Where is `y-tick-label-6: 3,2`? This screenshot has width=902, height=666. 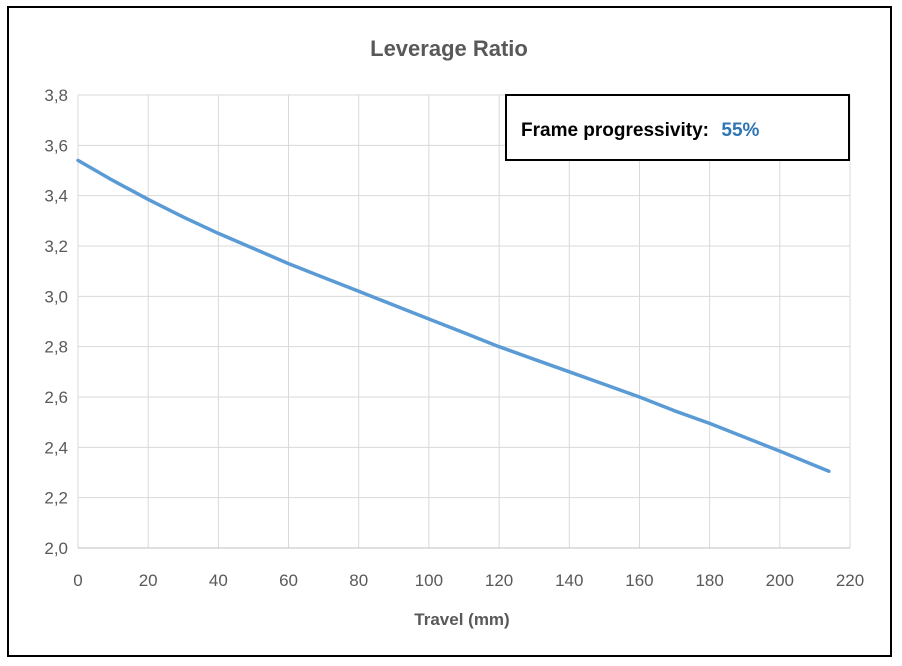
y-tick-label-6: 3,2 is located at coordinates (56, 246).